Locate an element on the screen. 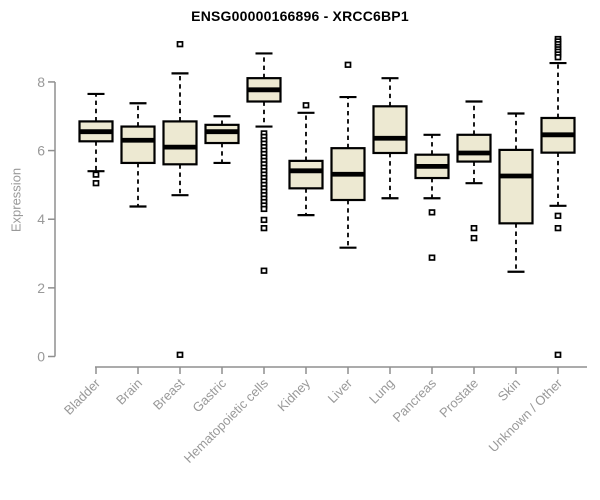  x-tick-label: Gastric is located at coordinates (209, 395).